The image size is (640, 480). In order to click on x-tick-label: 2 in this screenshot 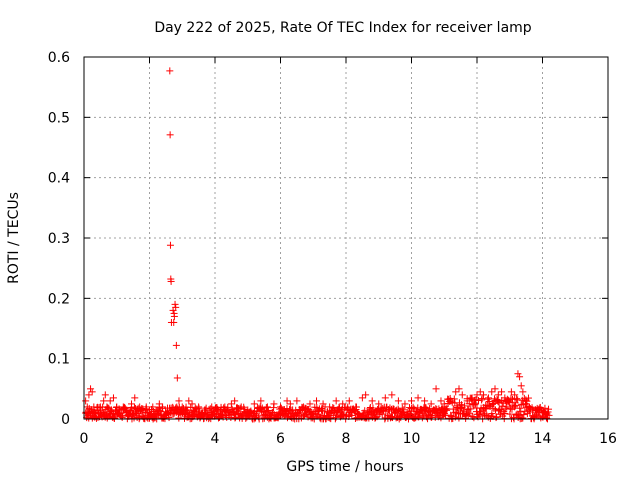, I will do `click(149, 439)`.